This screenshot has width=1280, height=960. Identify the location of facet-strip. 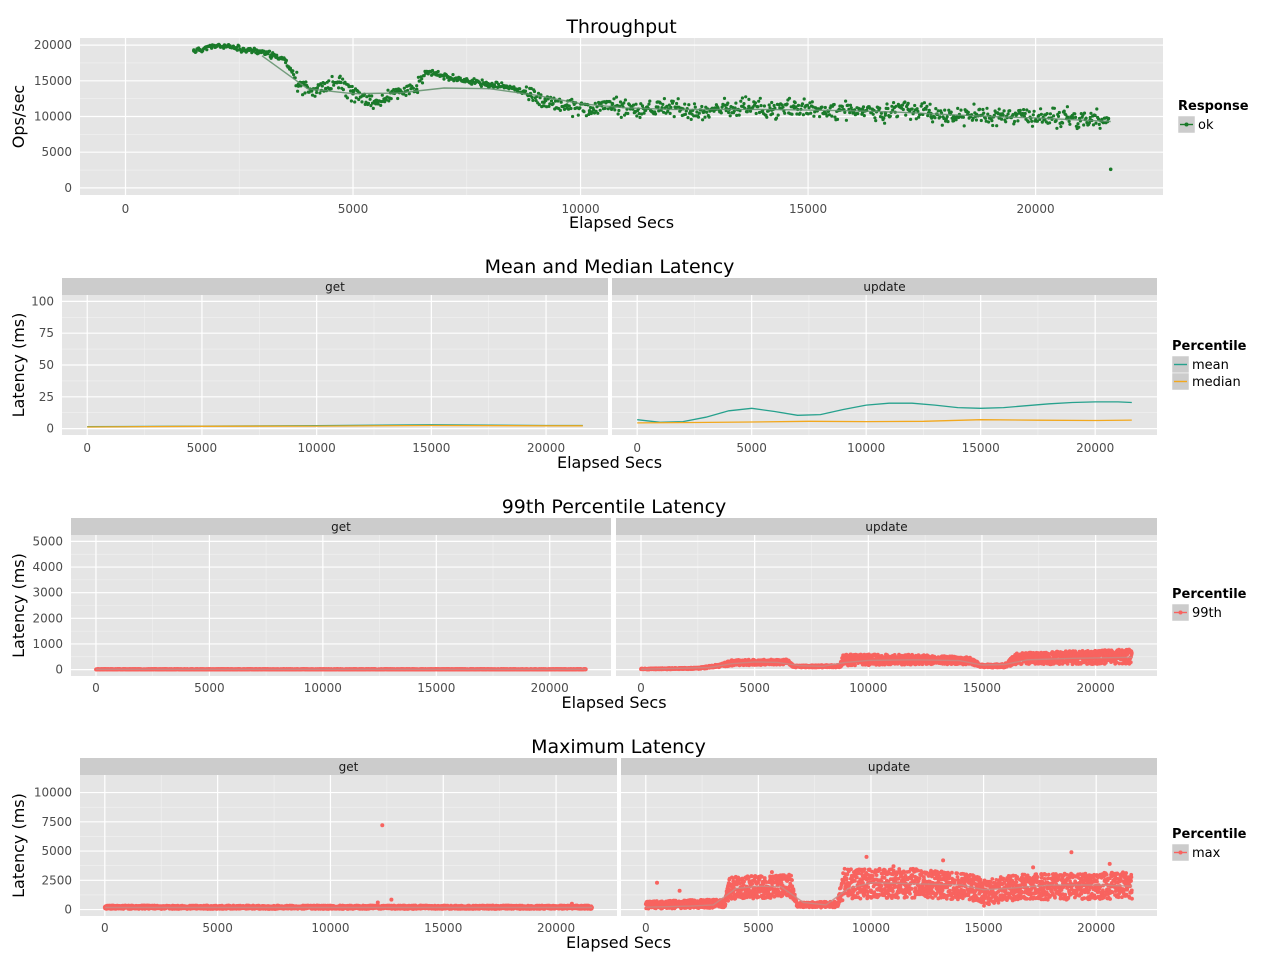
(335, 286).